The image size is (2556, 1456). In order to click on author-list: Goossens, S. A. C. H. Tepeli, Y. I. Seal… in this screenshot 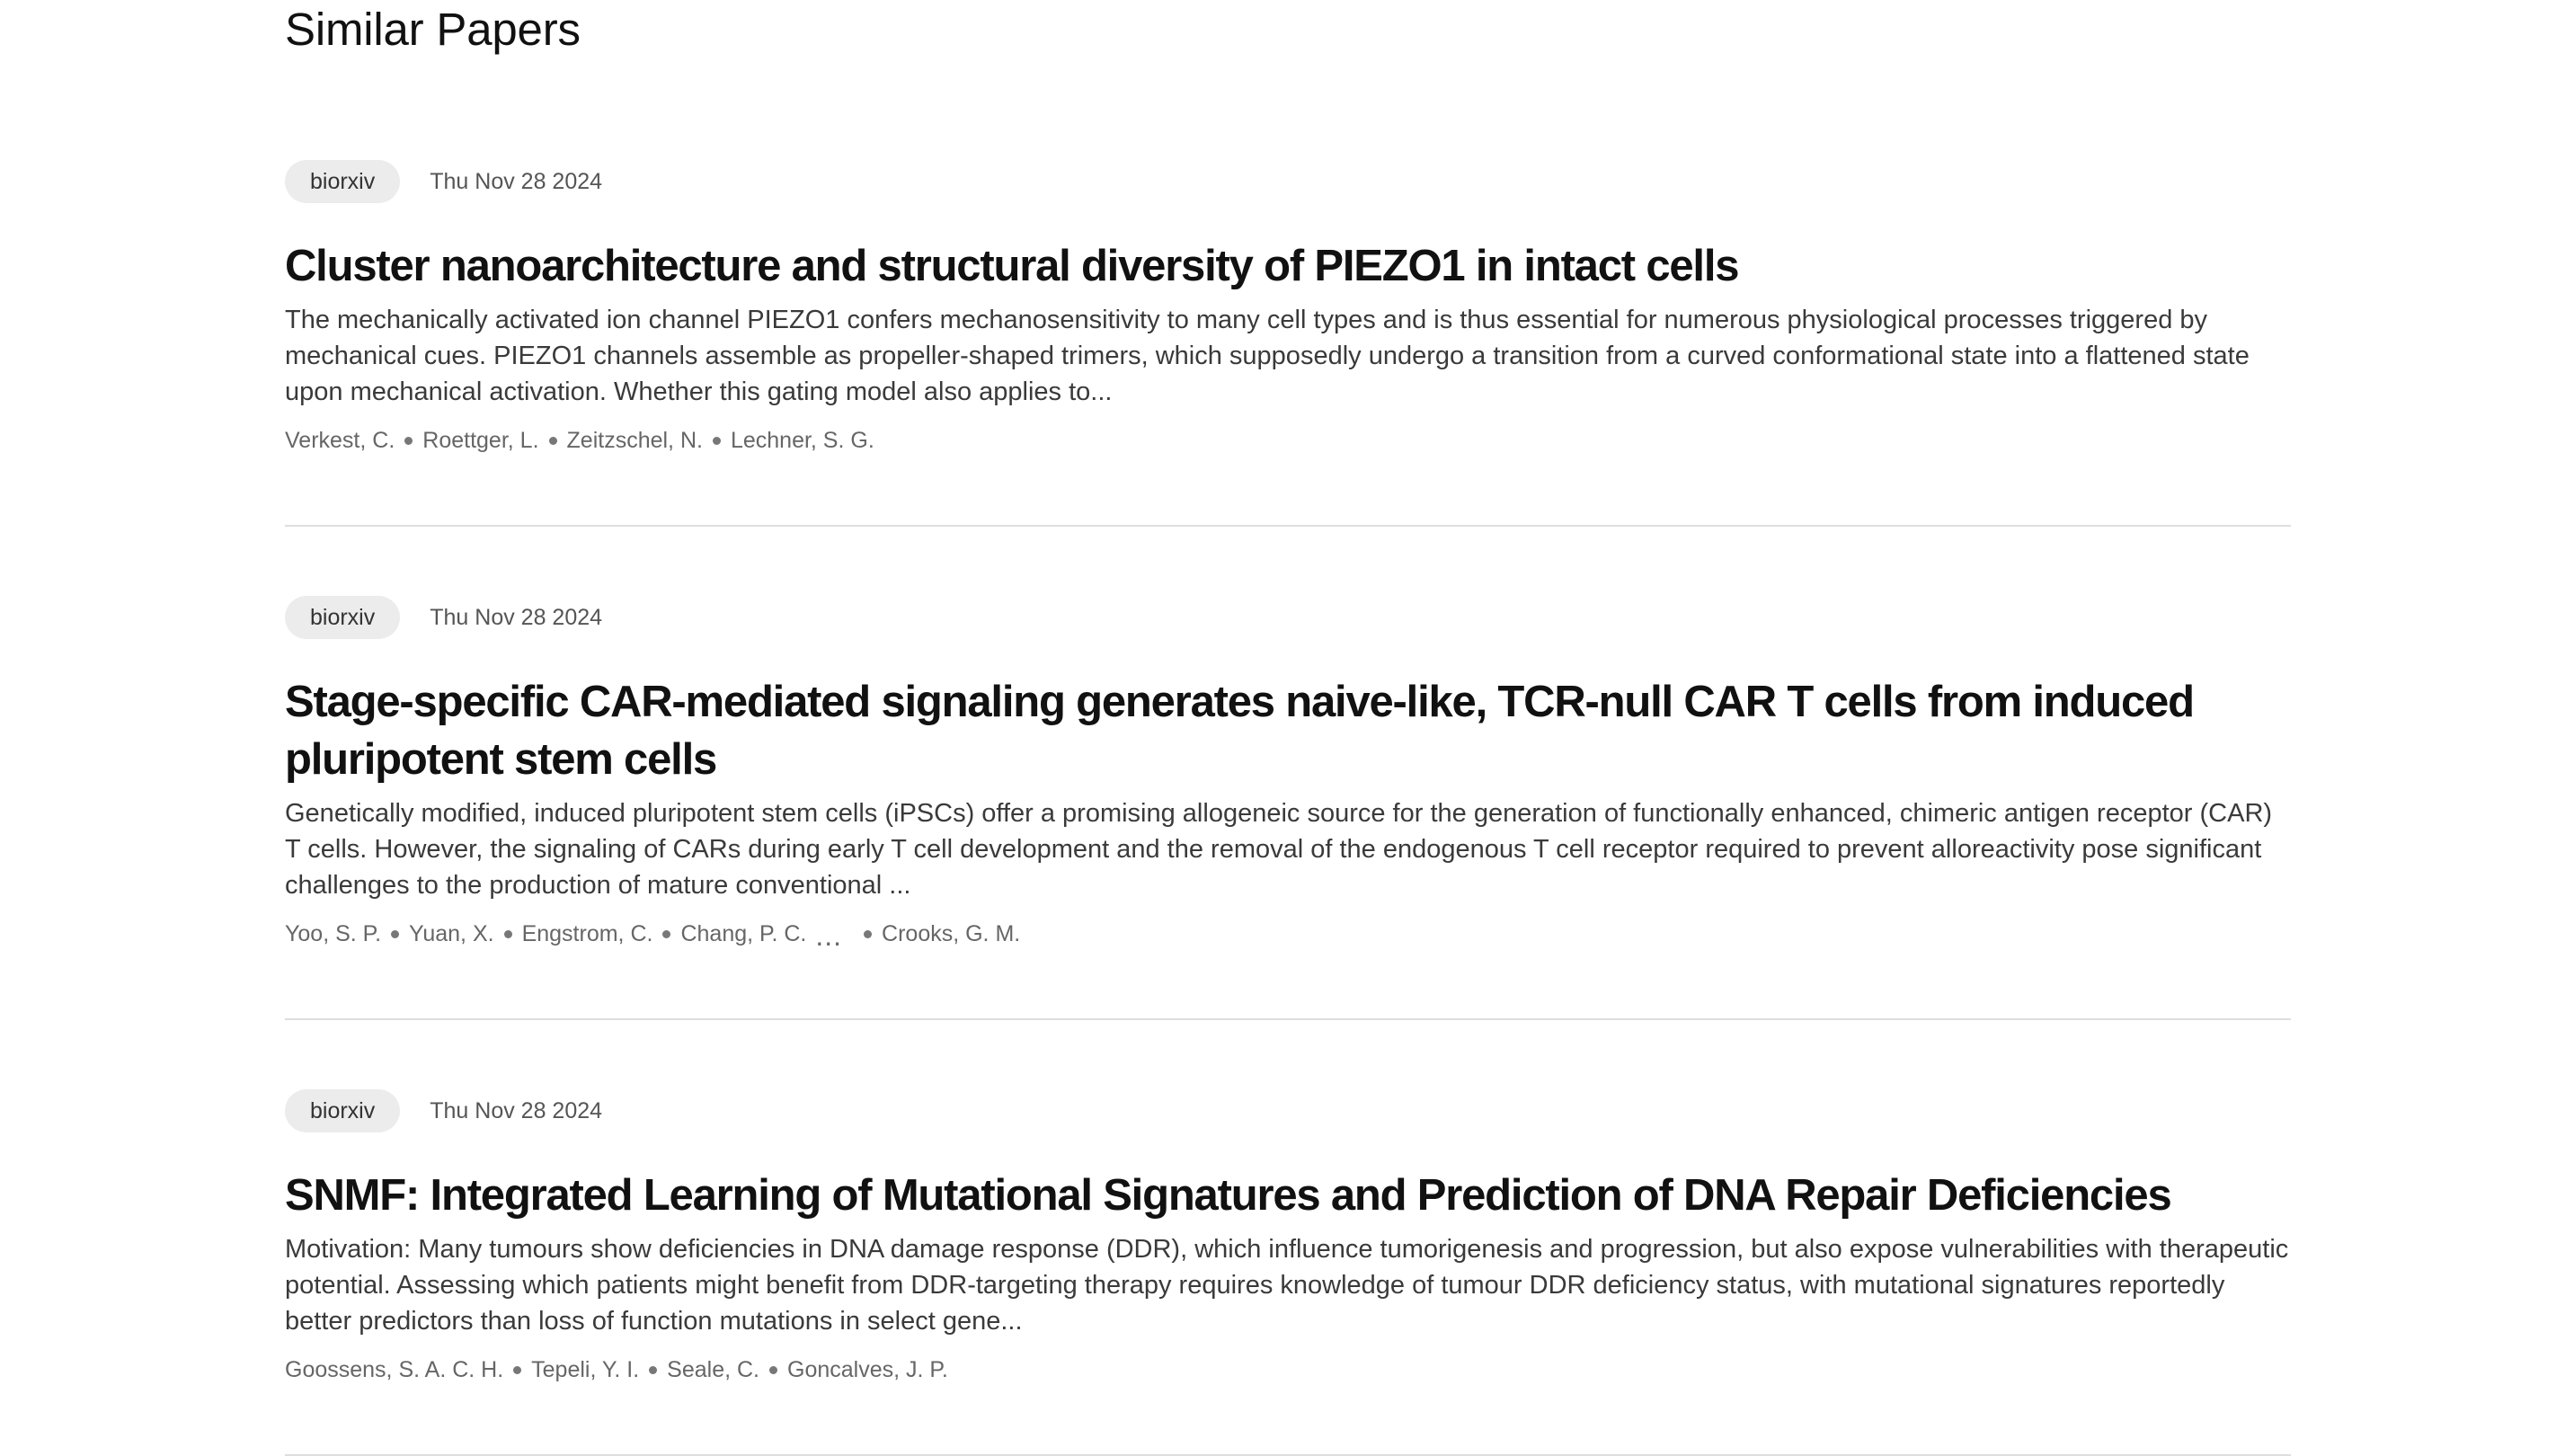, I will do `click(1288, 1370)`.